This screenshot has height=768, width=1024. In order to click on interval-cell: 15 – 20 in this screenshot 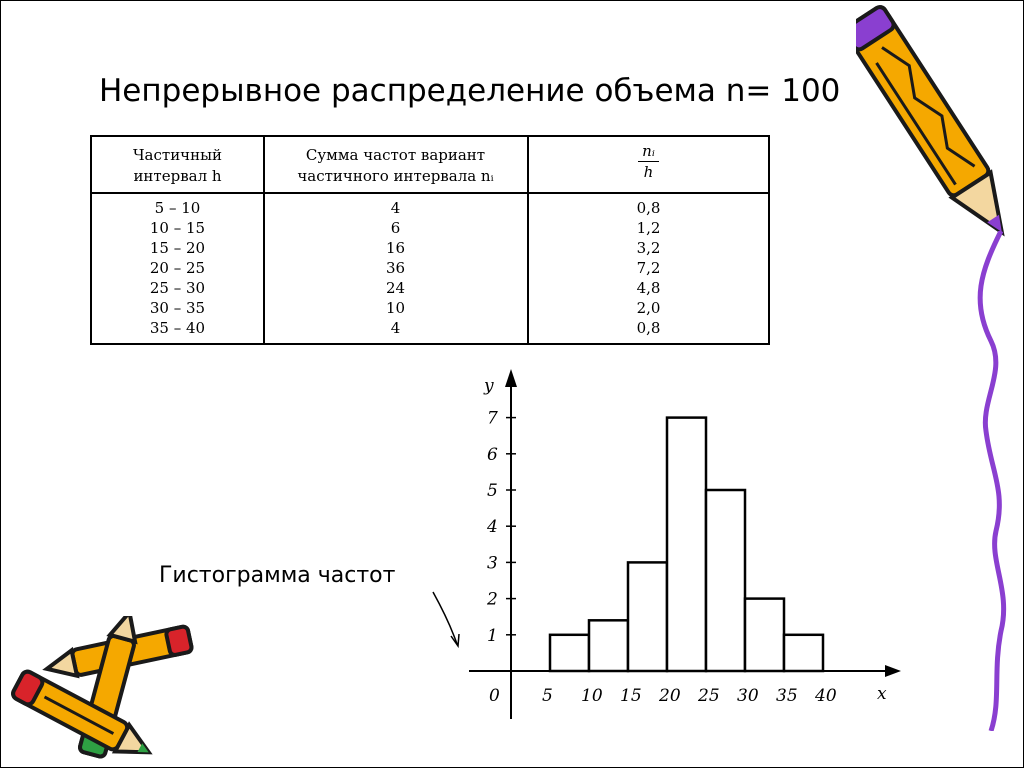, I will do `click(177, 248)`.